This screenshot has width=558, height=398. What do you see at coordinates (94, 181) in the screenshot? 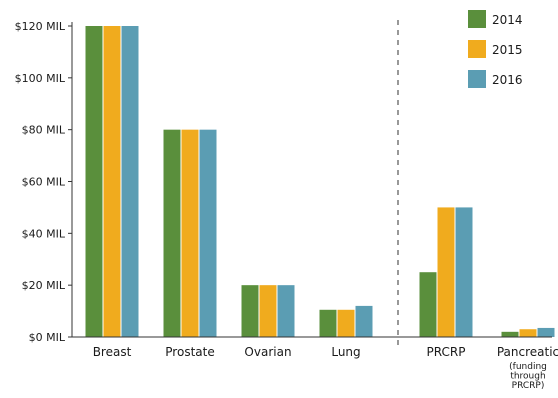
I see `bar-breast-2014` at bounding box center [94, 181].